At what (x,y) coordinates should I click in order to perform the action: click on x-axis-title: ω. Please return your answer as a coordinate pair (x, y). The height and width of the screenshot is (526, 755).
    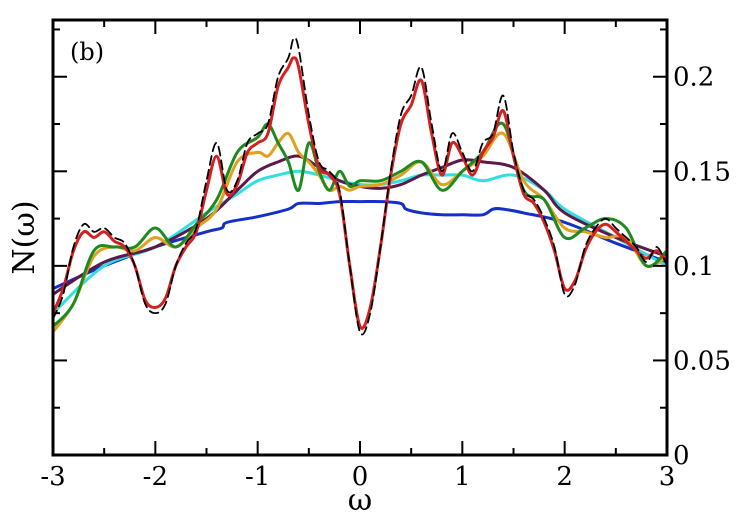
    Looking at the image, I should click on (360, 500).